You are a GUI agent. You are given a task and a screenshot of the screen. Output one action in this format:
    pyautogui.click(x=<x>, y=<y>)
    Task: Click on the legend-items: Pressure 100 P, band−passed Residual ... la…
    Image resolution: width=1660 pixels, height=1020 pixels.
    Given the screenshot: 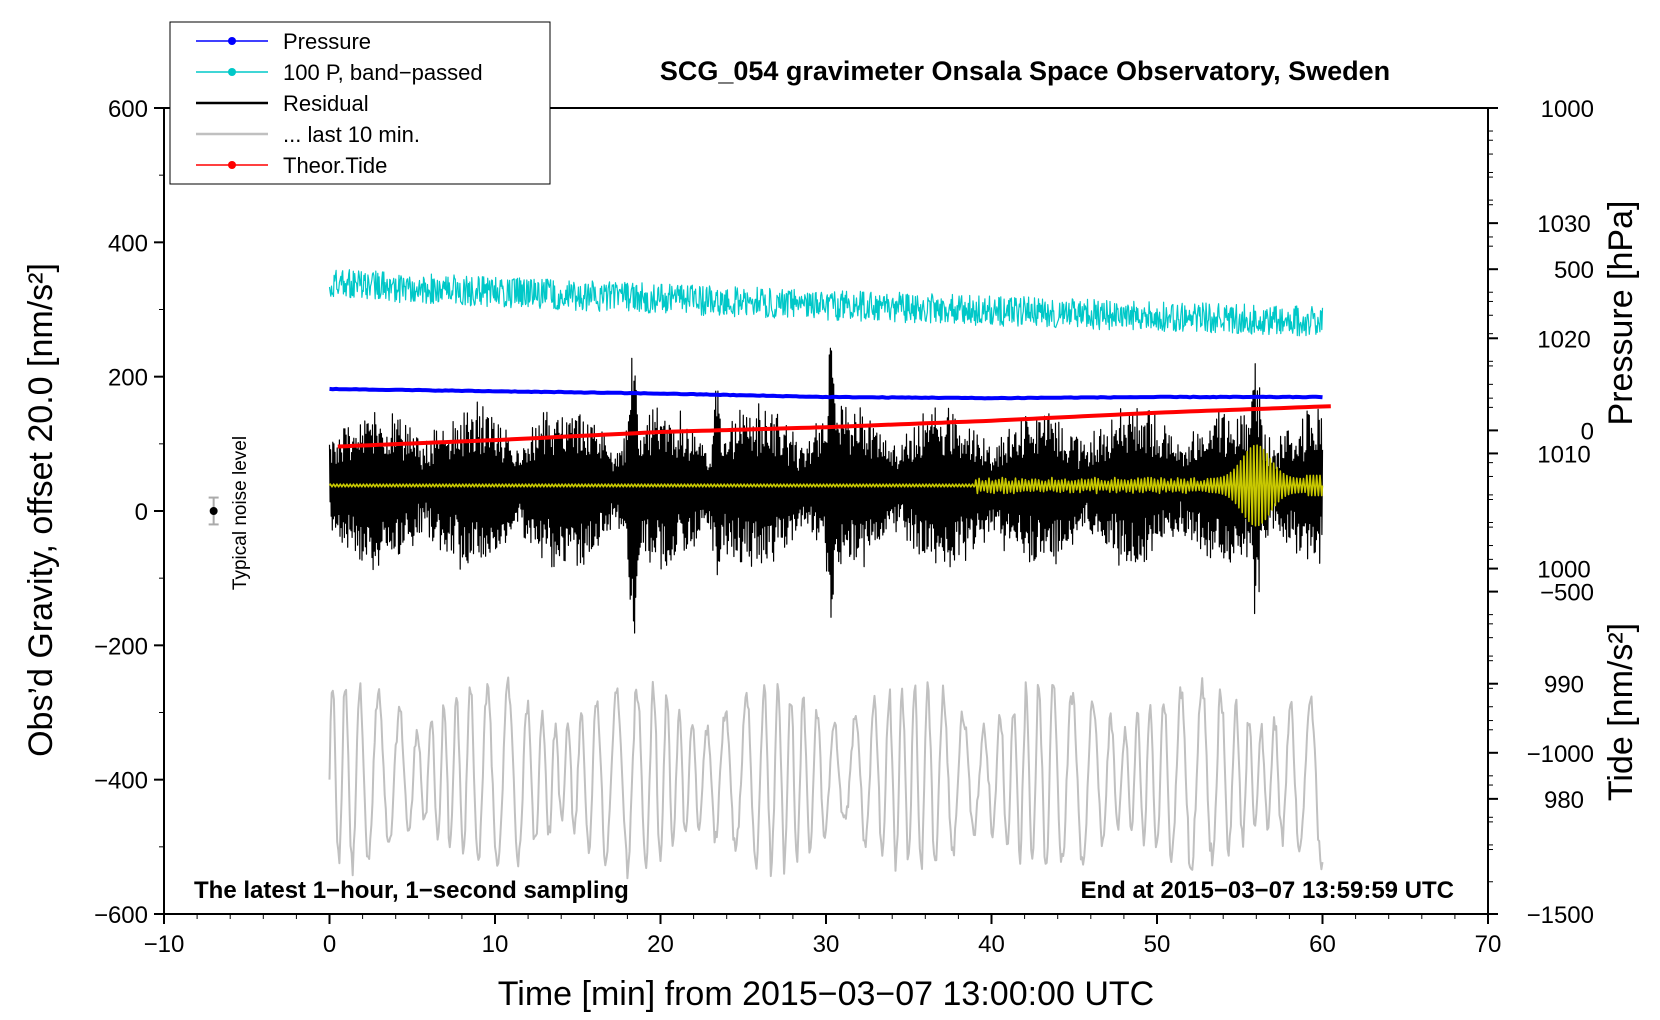 What is the action you would take?
    pyautogui.click(x=339, y=103)
    